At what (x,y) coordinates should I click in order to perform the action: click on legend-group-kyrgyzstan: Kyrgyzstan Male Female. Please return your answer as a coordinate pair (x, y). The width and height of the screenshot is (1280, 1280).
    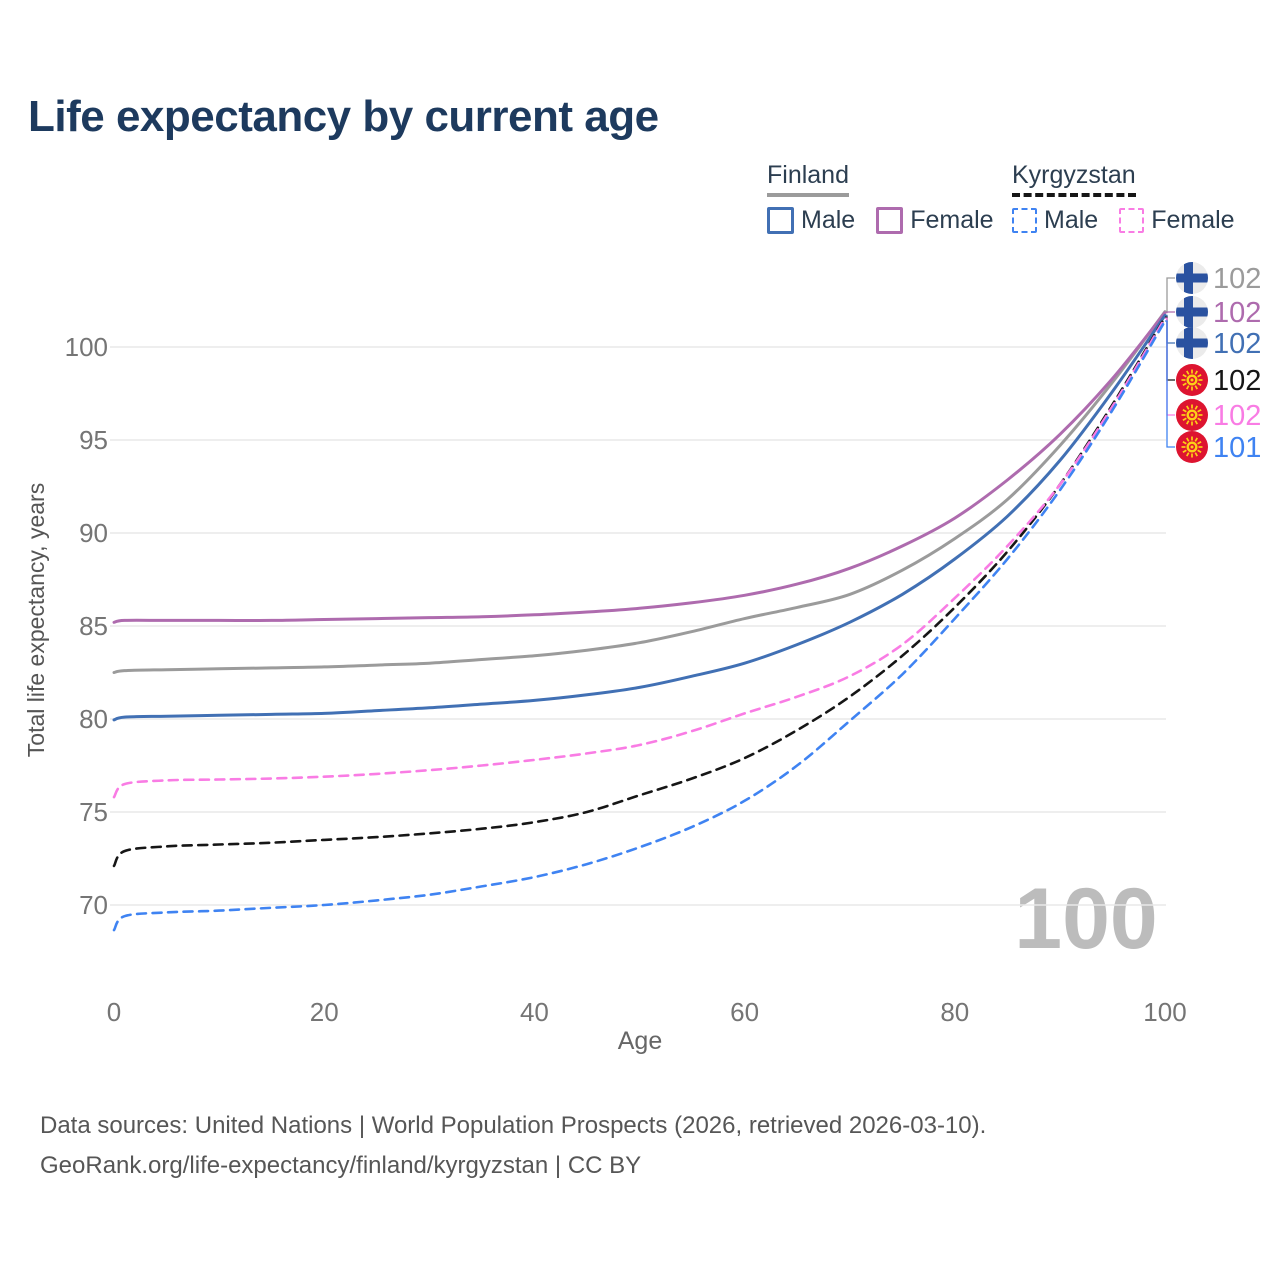
    Looking at the image, I should click on (1134, 198).